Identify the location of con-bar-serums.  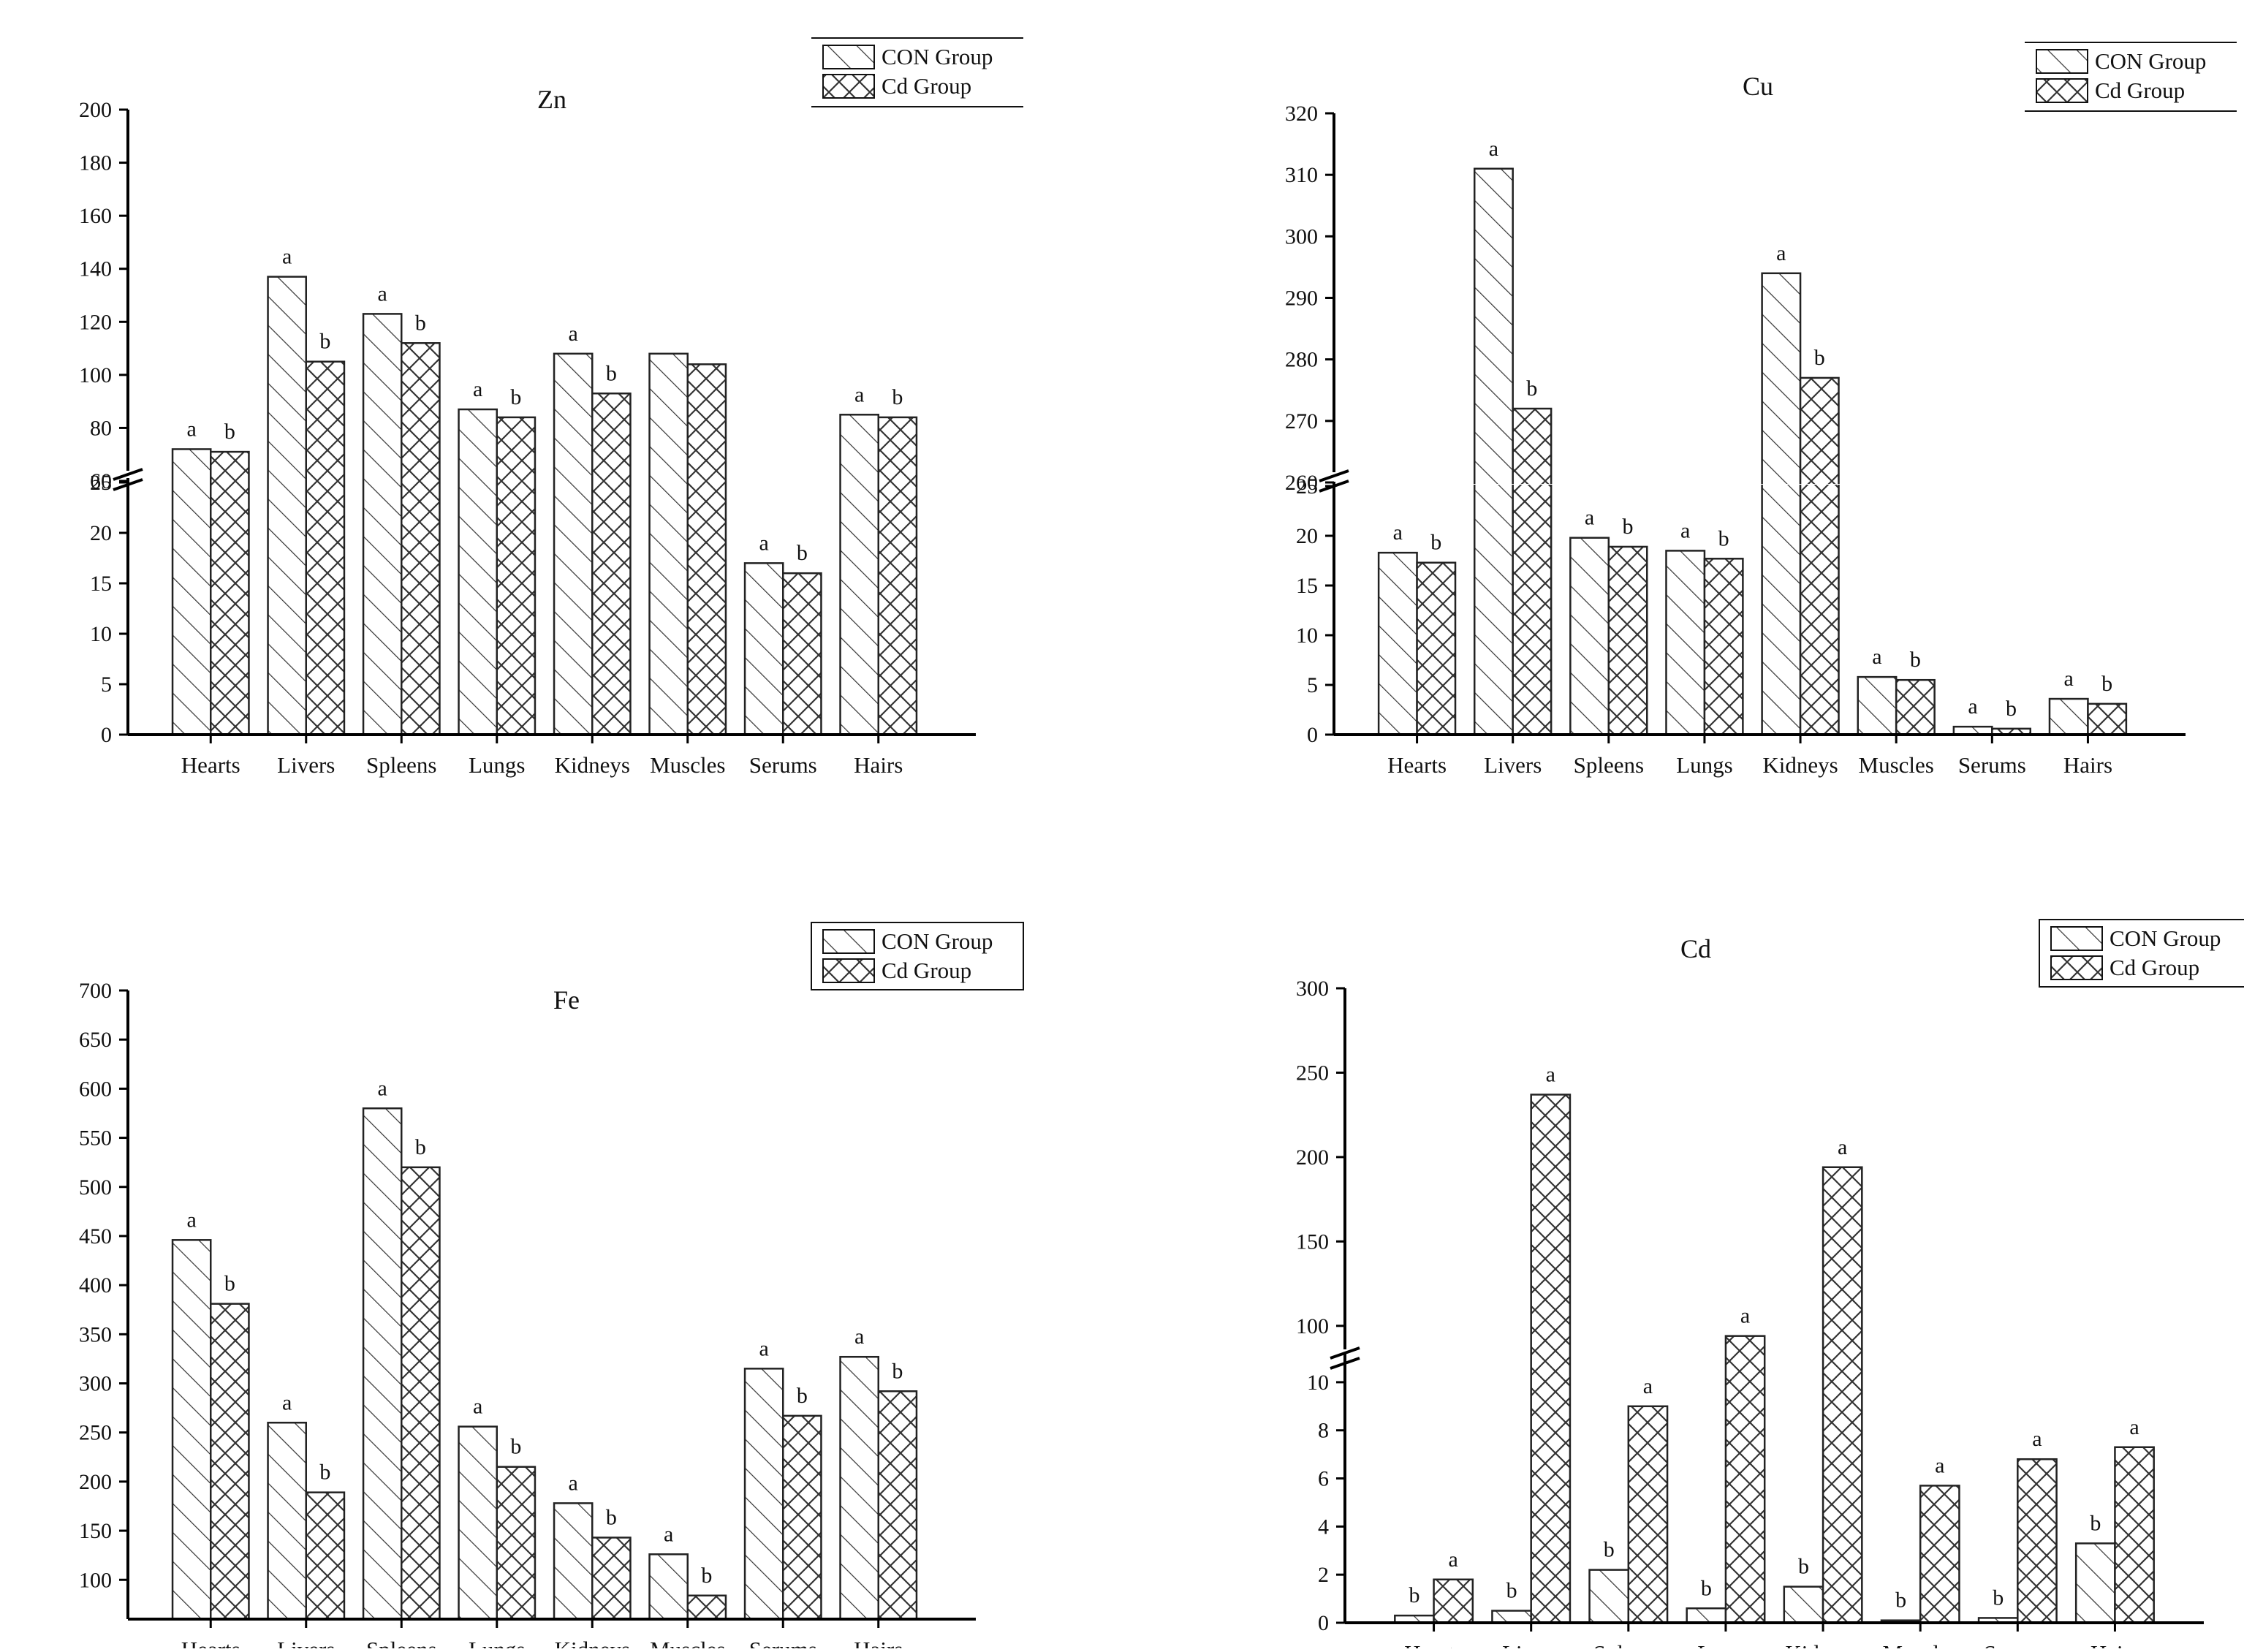
(763, 649).